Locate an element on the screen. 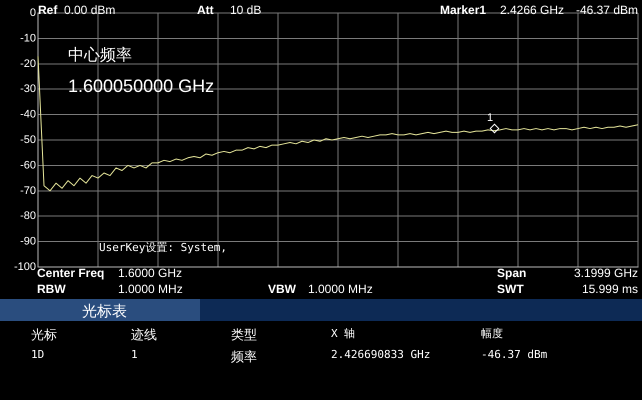 This screenshot has width=642, height=400. annotation: Center Freq is located at coordinates (70, 273).